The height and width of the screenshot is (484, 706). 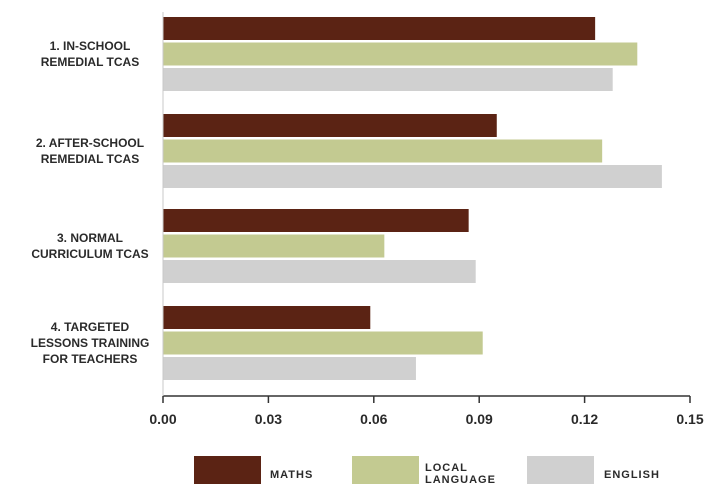 I want to click on category-label-3-line-1: 3. NORMAL, so click(x=90, y=238).